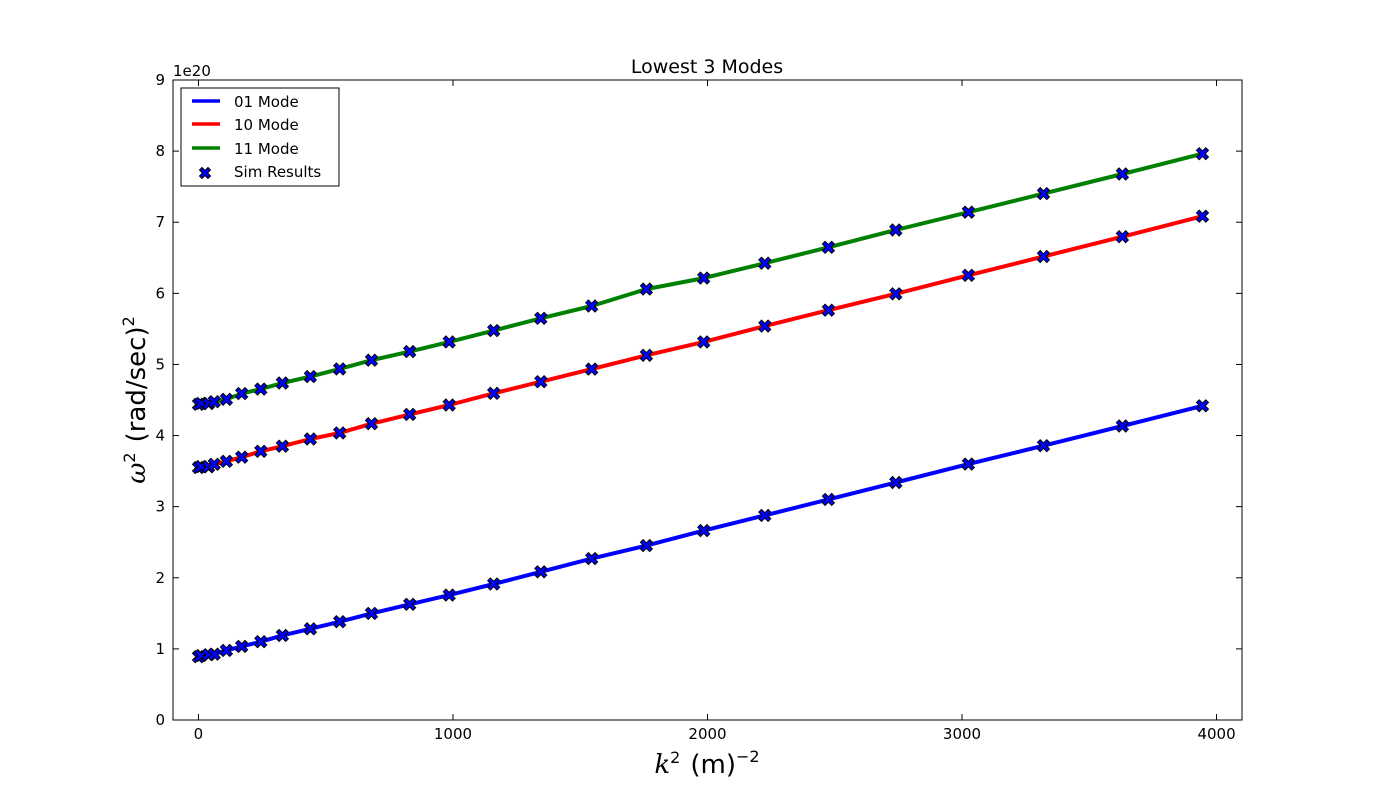 This screenshot has height=801, width=1380. Describe the element at coordinates (128, 321) in the screenshot. I see `y-axis-unit-sup: 2` at that location.